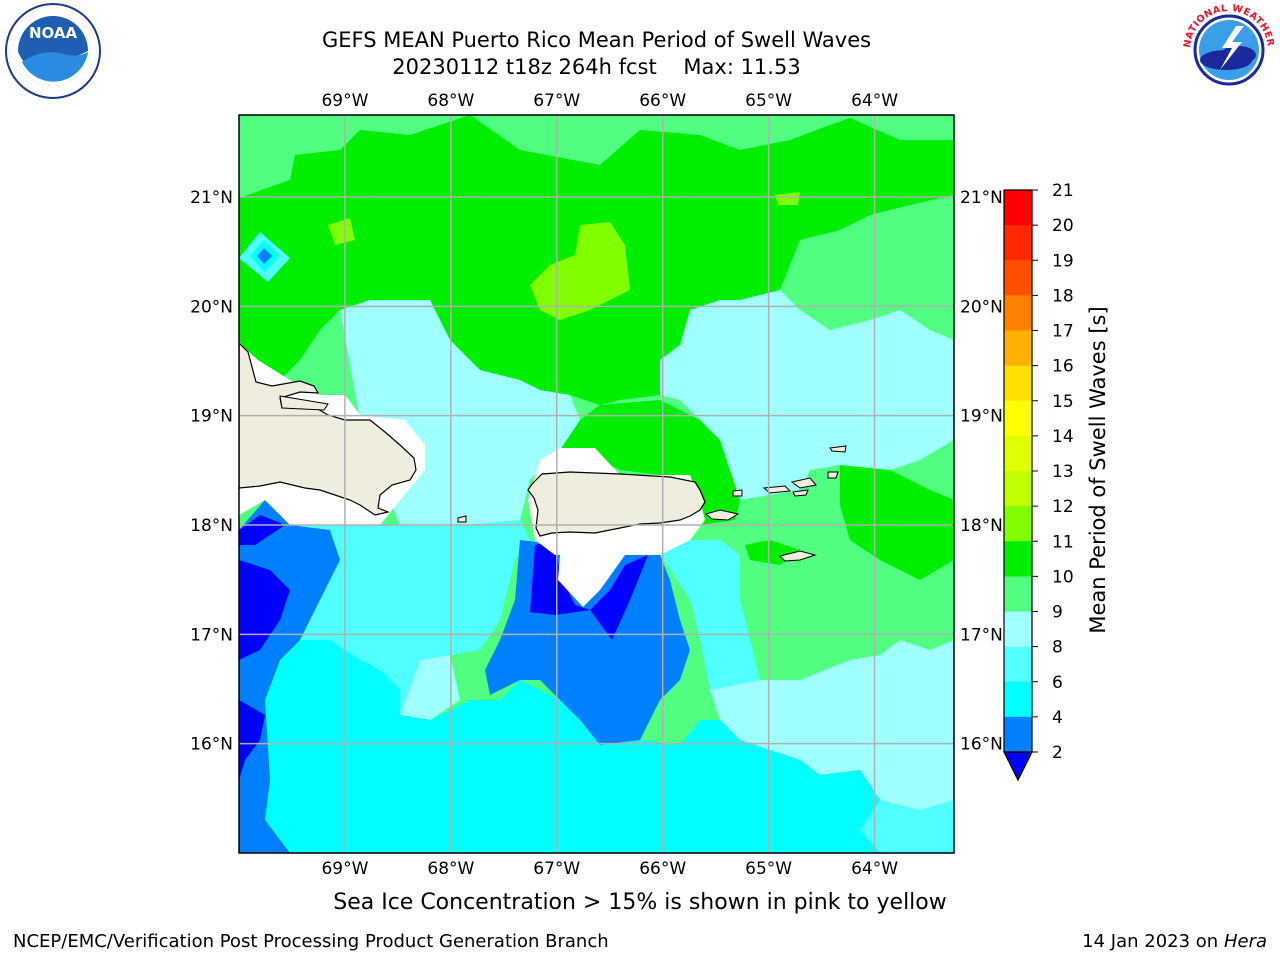  I want to click on max-value: Max: 11.53, so click(742, 67).